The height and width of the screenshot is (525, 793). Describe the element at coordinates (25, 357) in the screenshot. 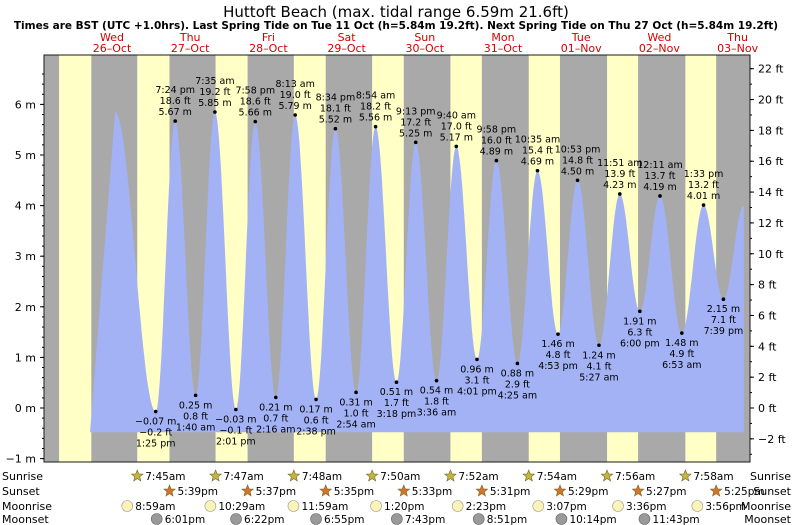

I see `left-axis-label: 1 m` at that location.